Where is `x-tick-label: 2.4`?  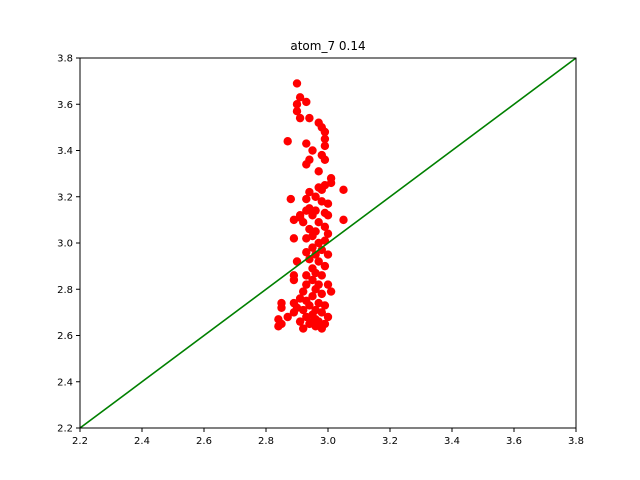 x-tick-label: 2.4 is located at coordinates (142, 441).